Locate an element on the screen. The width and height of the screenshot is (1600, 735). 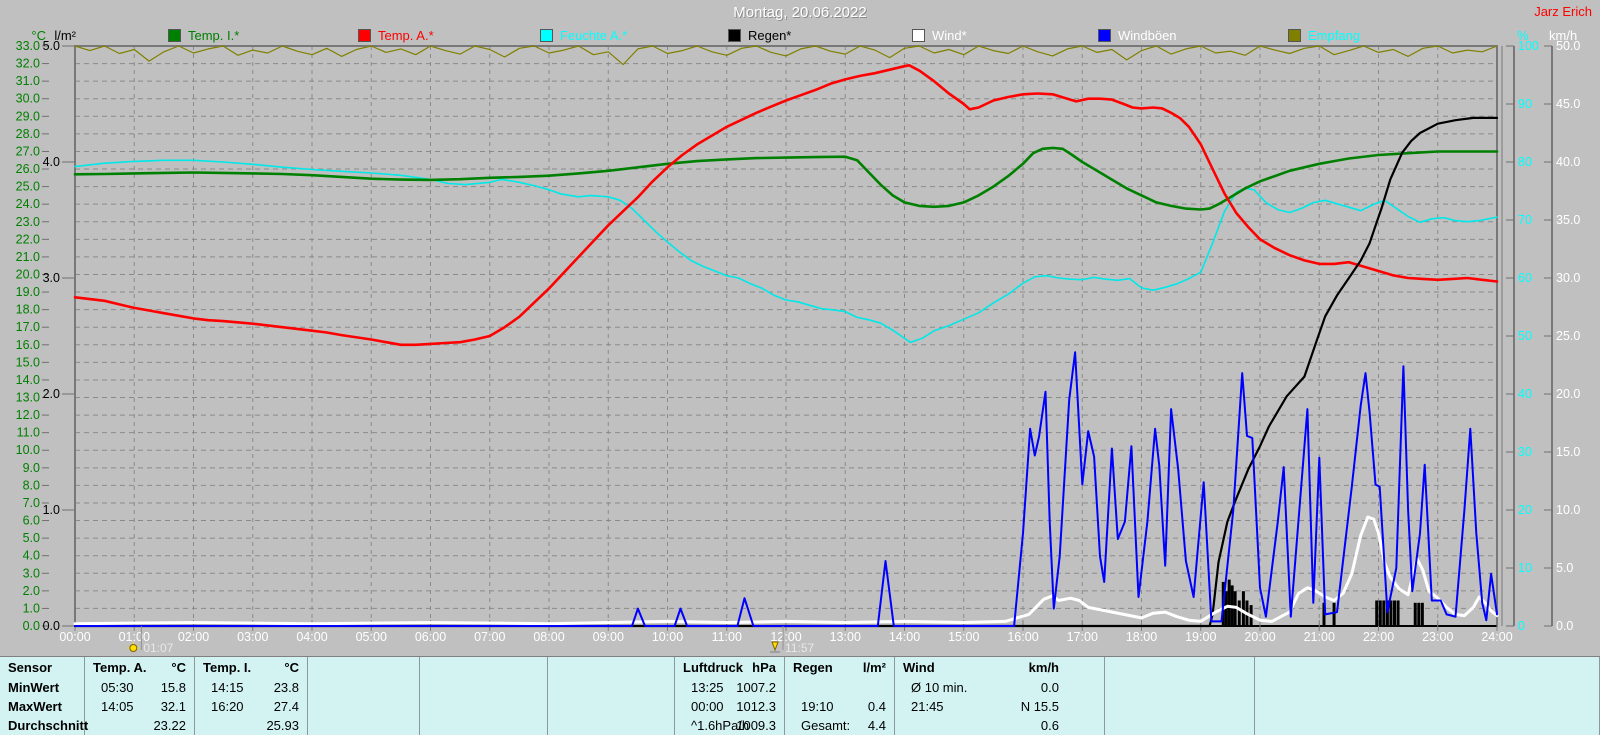
cell-value: 23.22 is located at coordinates (169, 725).